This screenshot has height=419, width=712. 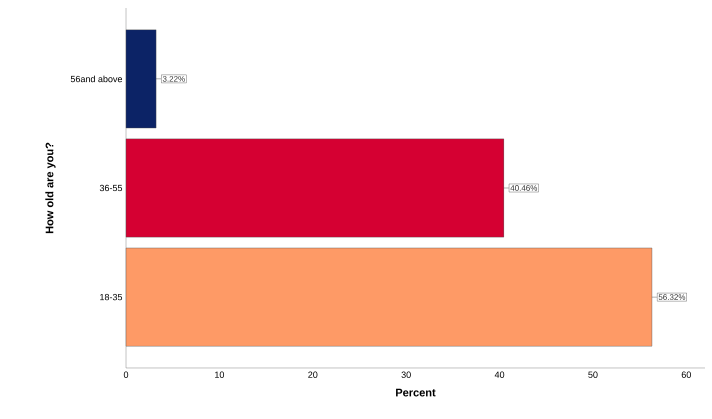 I want to click on y-tick-label: 18-35, so click(x=111, y=297).